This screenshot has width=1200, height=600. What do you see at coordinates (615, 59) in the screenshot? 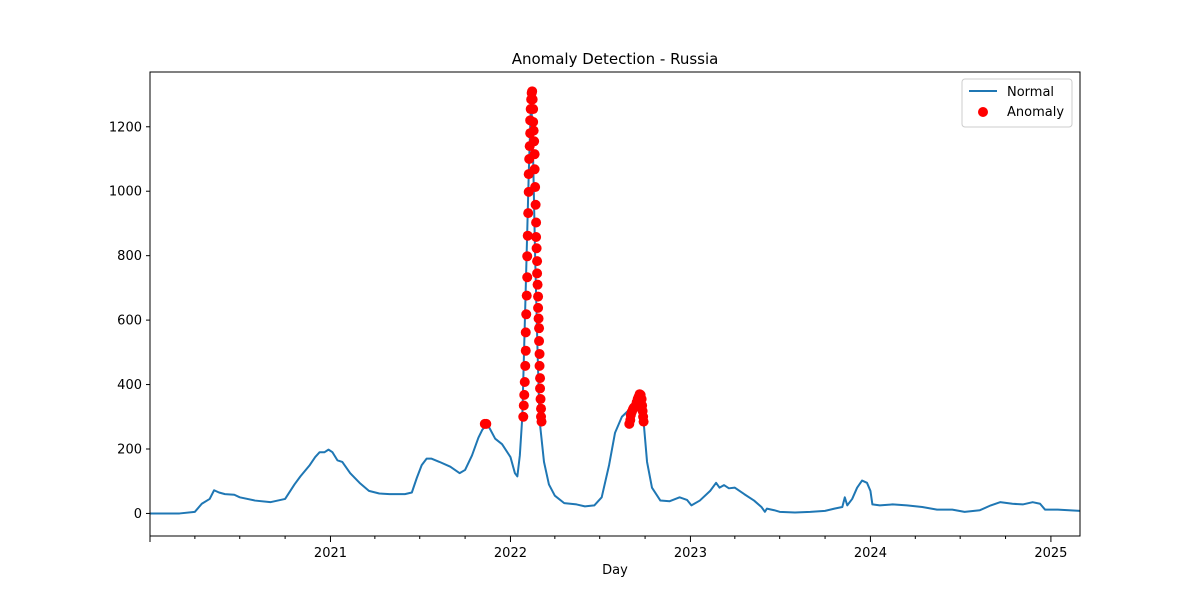
I see `chart-title: Anomaly Detection - Russia` at bounding box center [615, 59].